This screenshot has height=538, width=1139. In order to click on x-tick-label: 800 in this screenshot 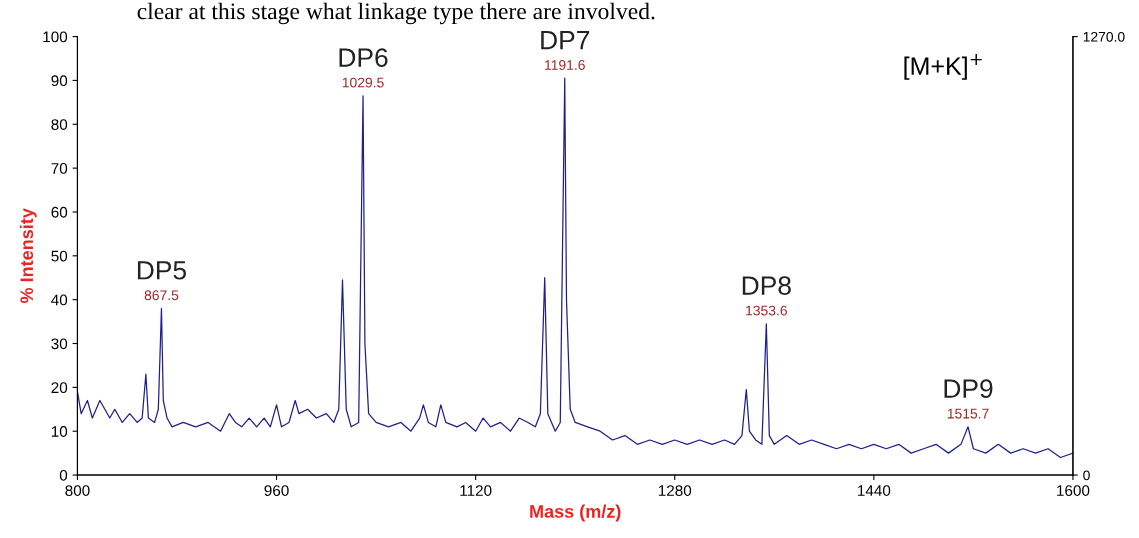, I will do `click(77, 490)`.